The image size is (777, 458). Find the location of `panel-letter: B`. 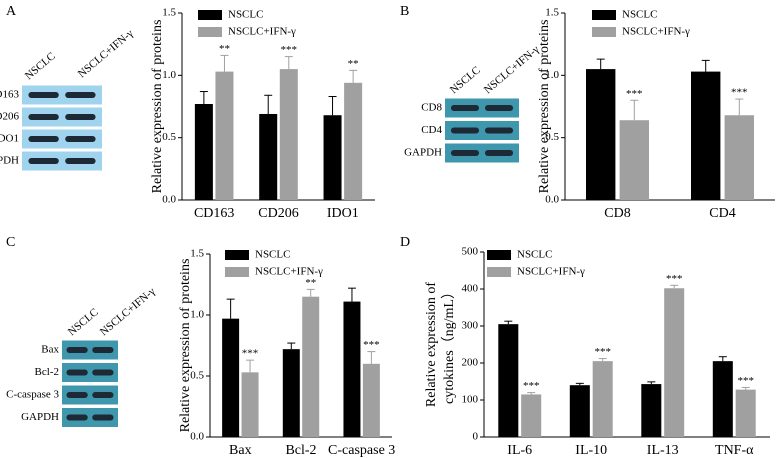

panel-letter: B is located at coordinates (404, 11).